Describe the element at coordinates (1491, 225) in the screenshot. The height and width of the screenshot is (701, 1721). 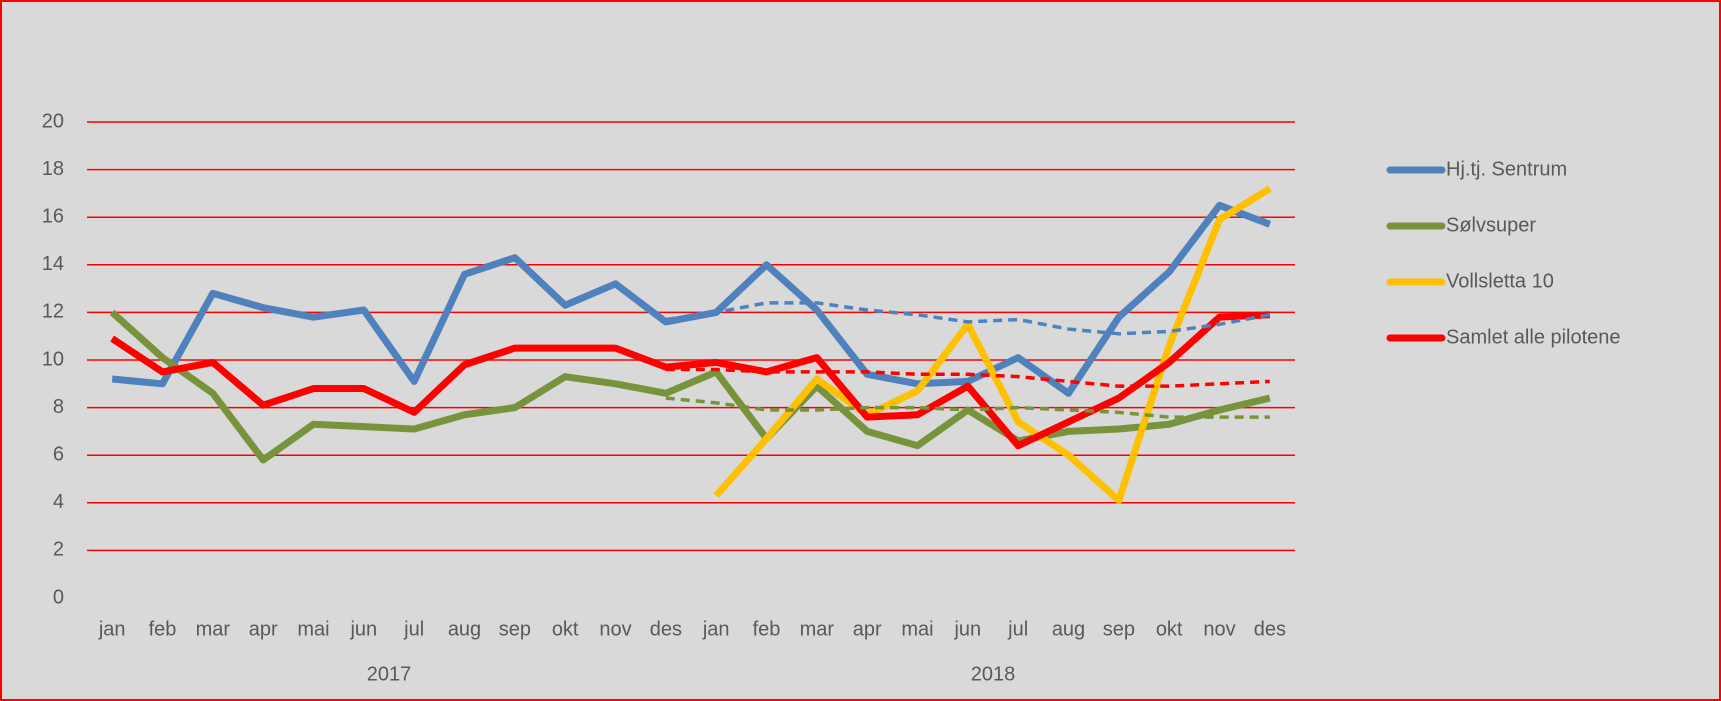
I see `legend-label: Sølvsuper` at that location.